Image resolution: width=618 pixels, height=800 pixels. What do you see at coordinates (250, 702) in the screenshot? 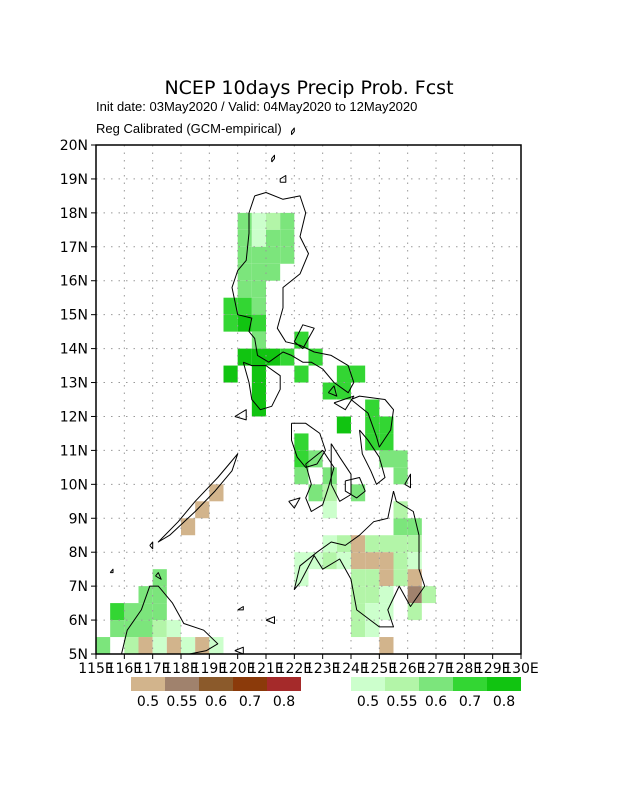
I see `legend-label: 0.7` at bounding box center [250, 702].